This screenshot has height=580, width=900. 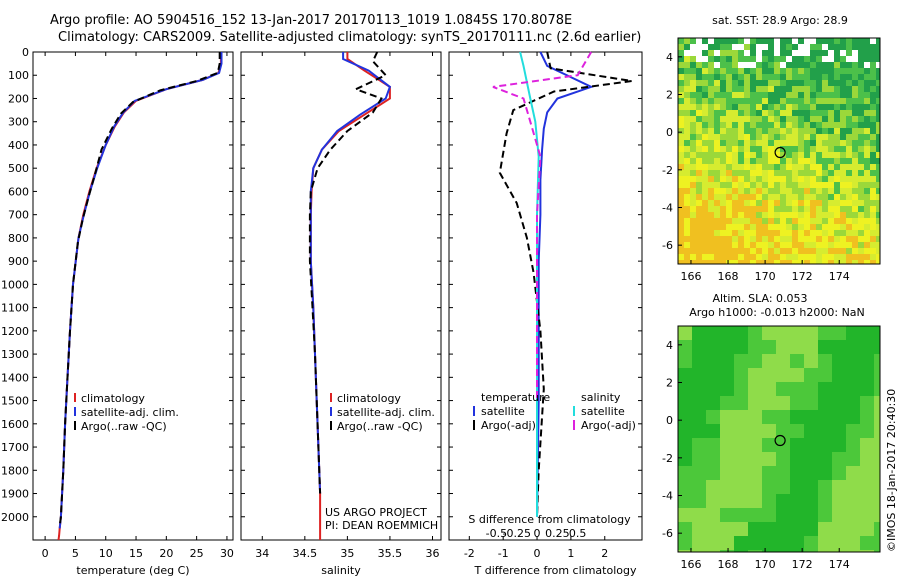 I want to click on x-axis-label: temperature (deg C), so click(x=132, y=570).